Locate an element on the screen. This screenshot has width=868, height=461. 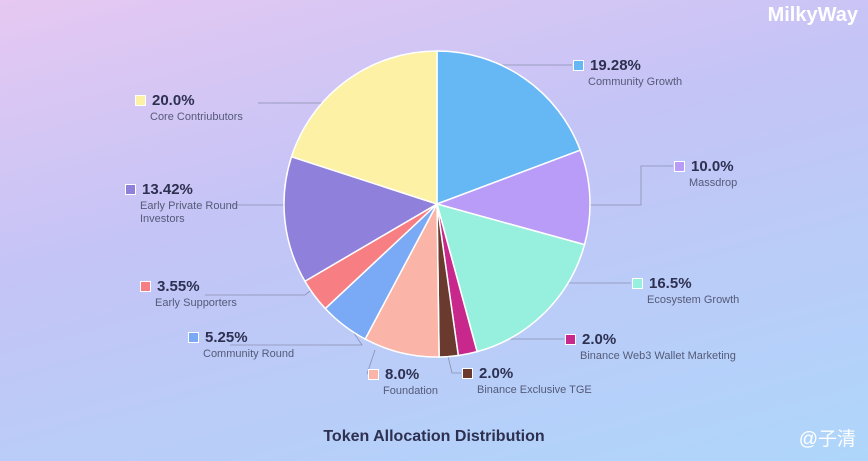
legend-item: 5.25% Community Round is located at coordinates (241, 345).